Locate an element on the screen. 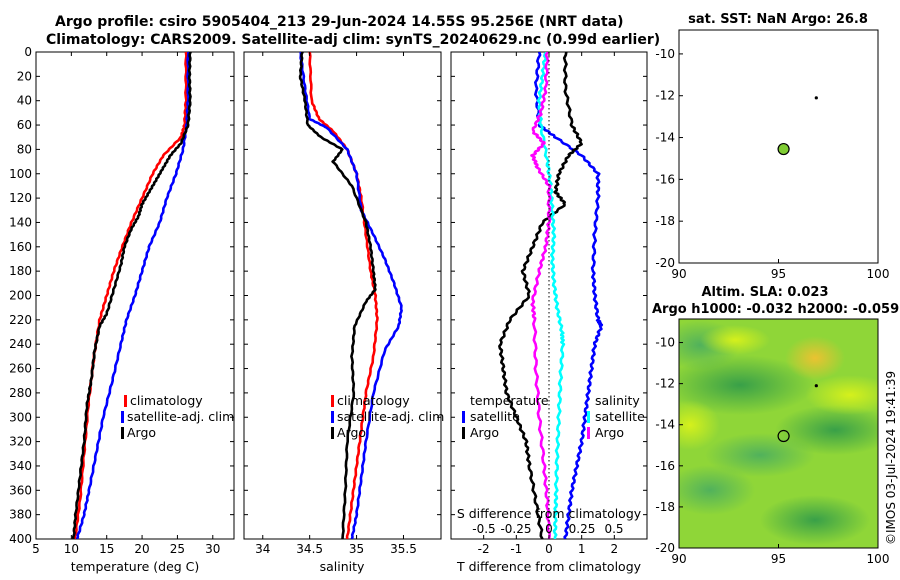 The height and width of the screenshot is (580, 900). sla-map-title: Altim. SLA: 0.023 is located at coordinates (765, 292).